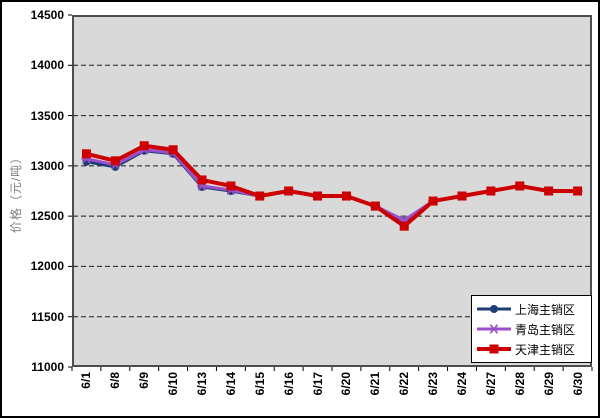 The image size is (600, 418). Describe the element at coordinates (47, 115) in the screenshot. I see `y-tick-label: 13500` at that location.